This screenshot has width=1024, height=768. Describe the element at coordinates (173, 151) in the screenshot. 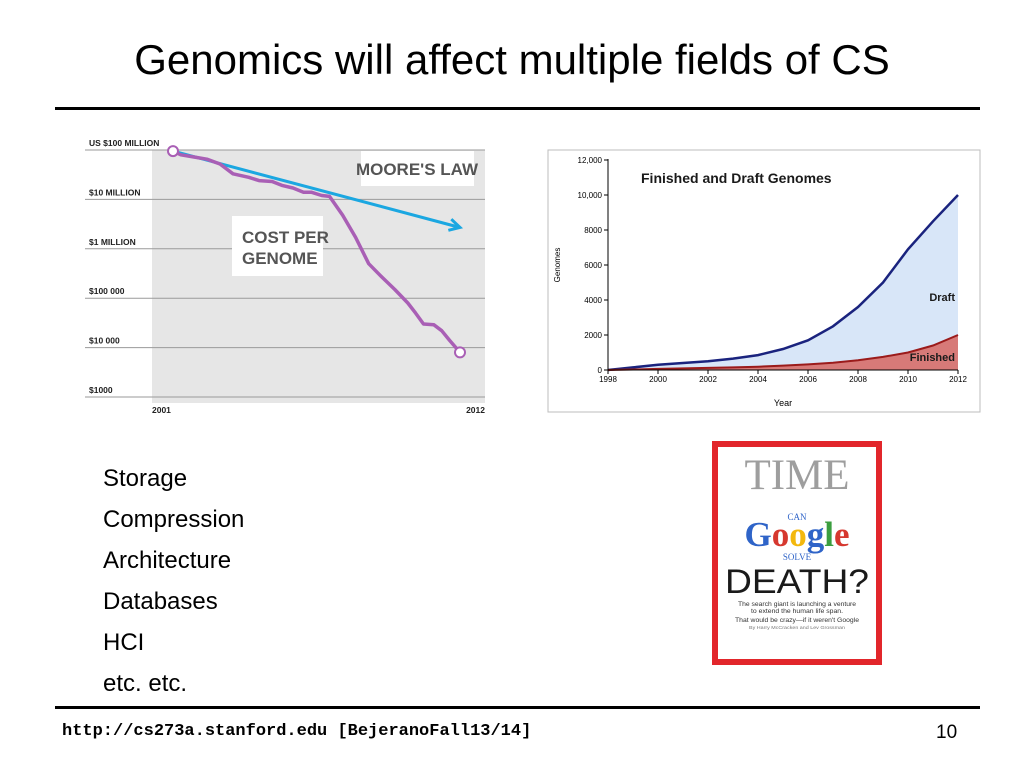

I see `cost-start-marker` at that location.